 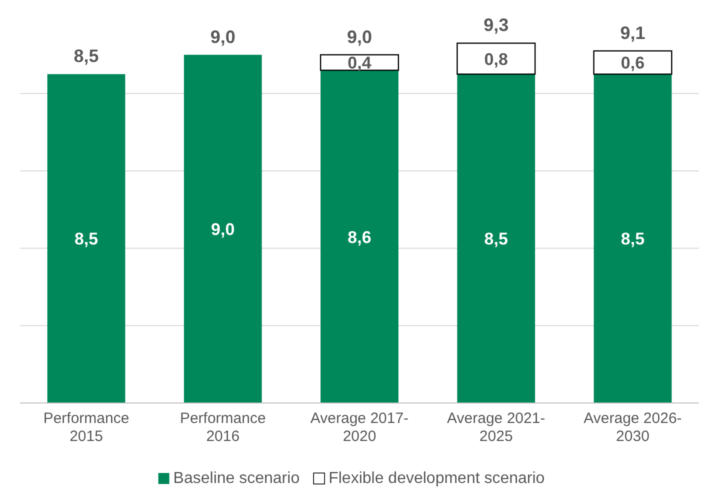 I want to click on data-label: 8,6, so click(x=360, y=237).